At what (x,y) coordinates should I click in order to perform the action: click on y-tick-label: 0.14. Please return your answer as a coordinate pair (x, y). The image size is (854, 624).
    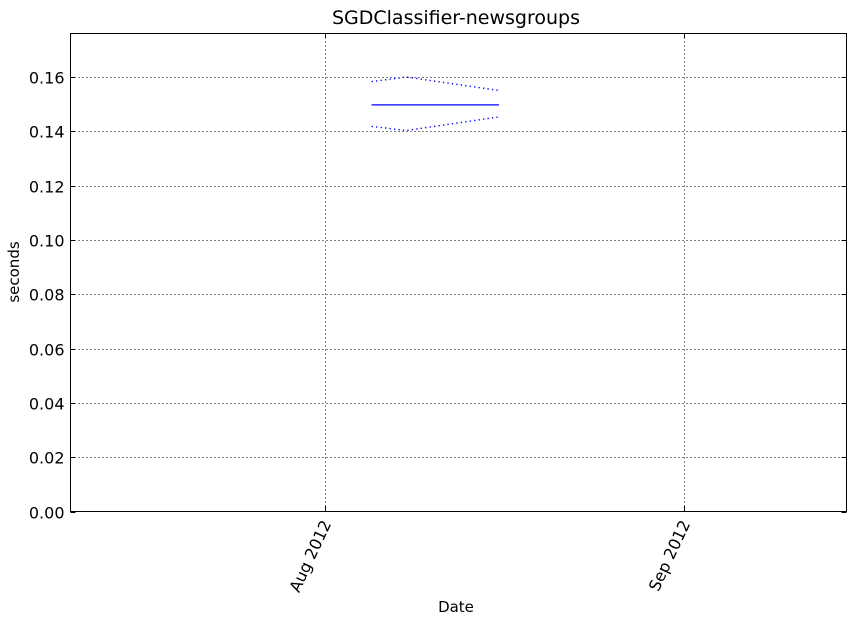
    Looking at the image, I should click on (47, 132).